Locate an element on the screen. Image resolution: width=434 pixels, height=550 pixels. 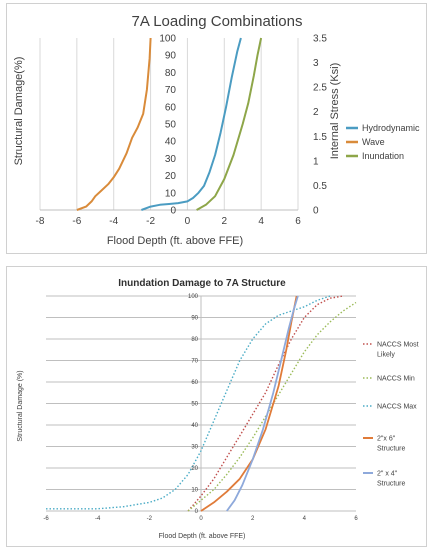
y-axis-label: Structural Damage(%) is located at coordinates (19, 111).